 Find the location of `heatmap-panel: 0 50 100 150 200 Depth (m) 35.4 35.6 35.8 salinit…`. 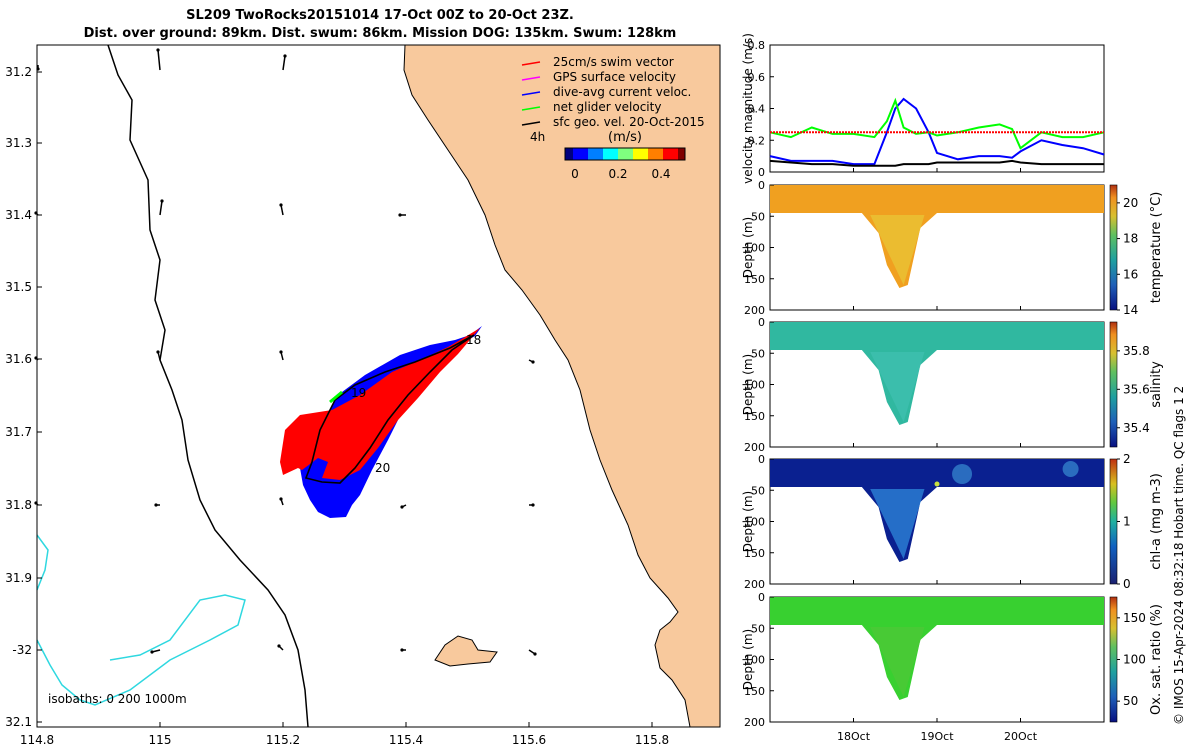

heatmap-panel: 0 50 100 150 200 Depth (m) 35.4 35.6 35.8 salinit… is located at coordinates (952, 385).